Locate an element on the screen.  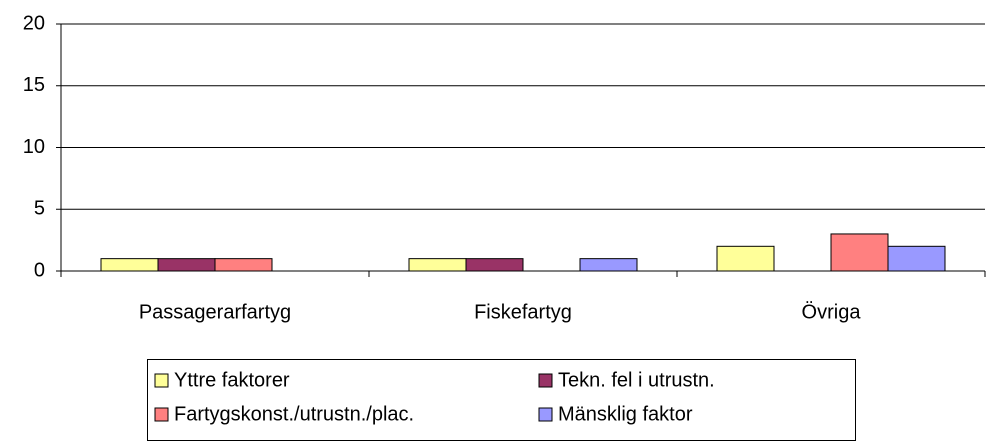
x-tick-label: Fiskefartyg is located at coordinates (523, 312).